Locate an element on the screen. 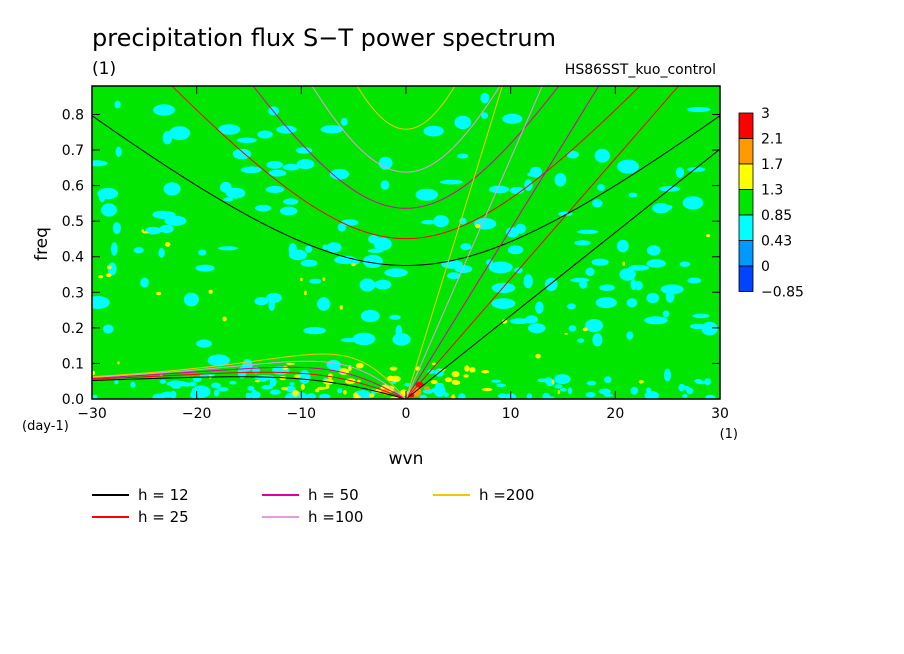 This screenshot has height=654, width=904. colorbar-level-label: 3 is located at coordinates (765, 114).